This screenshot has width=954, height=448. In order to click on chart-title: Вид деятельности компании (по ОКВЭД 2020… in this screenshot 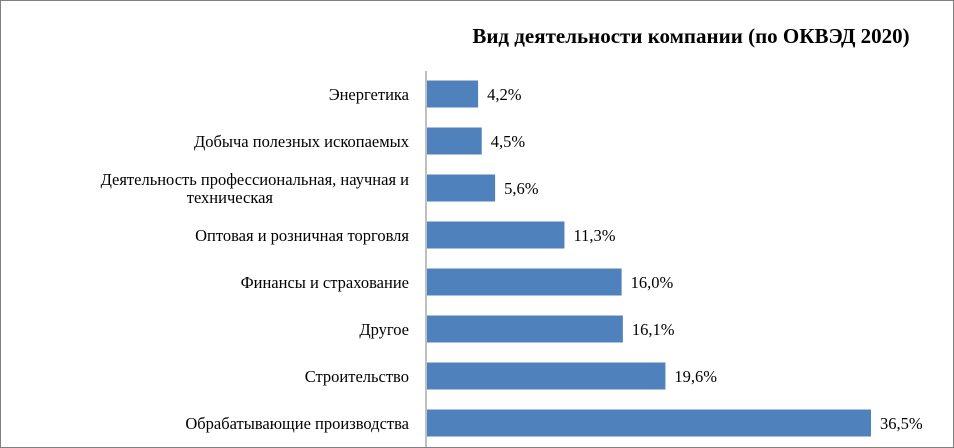, I will do `click(690, 36)`.